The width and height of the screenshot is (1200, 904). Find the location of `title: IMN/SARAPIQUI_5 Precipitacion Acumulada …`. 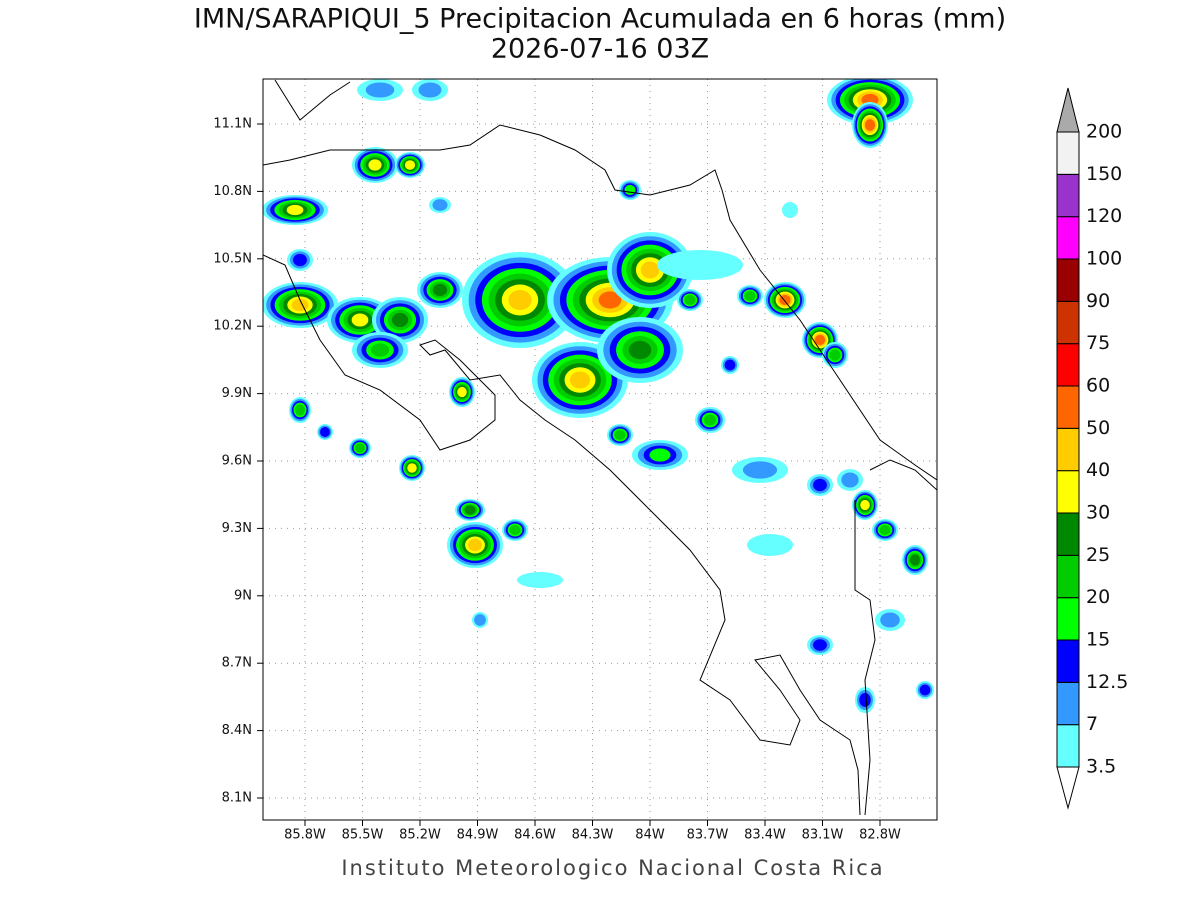

title: IMN/SARAPIQUI_5 Precipitacion Acumulada … is located at coordinates (600, 19).